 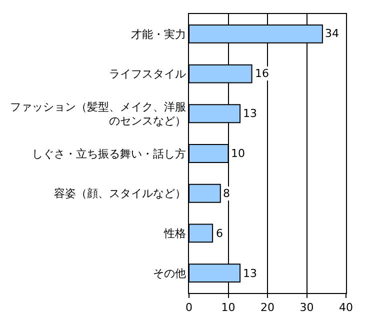 What do you see at coordinates (307, 307) in the screenshot?
I see `x-tick-label: 30` at bounding box center [307, 307].